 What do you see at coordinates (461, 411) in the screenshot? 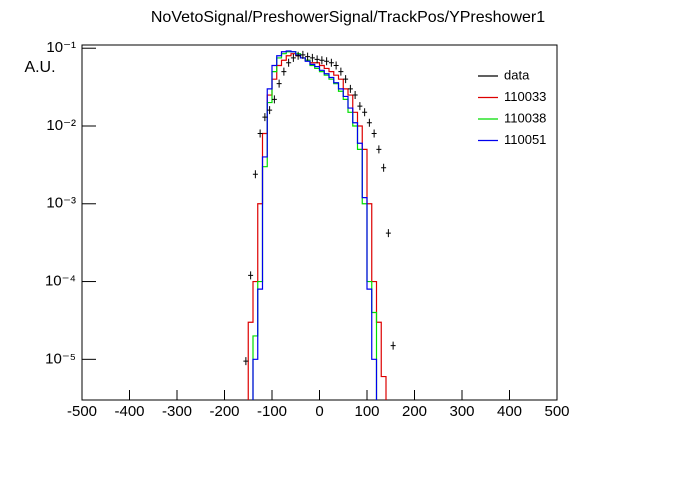
I see `x-tick-label: 300` at bounding box center [461, 411].